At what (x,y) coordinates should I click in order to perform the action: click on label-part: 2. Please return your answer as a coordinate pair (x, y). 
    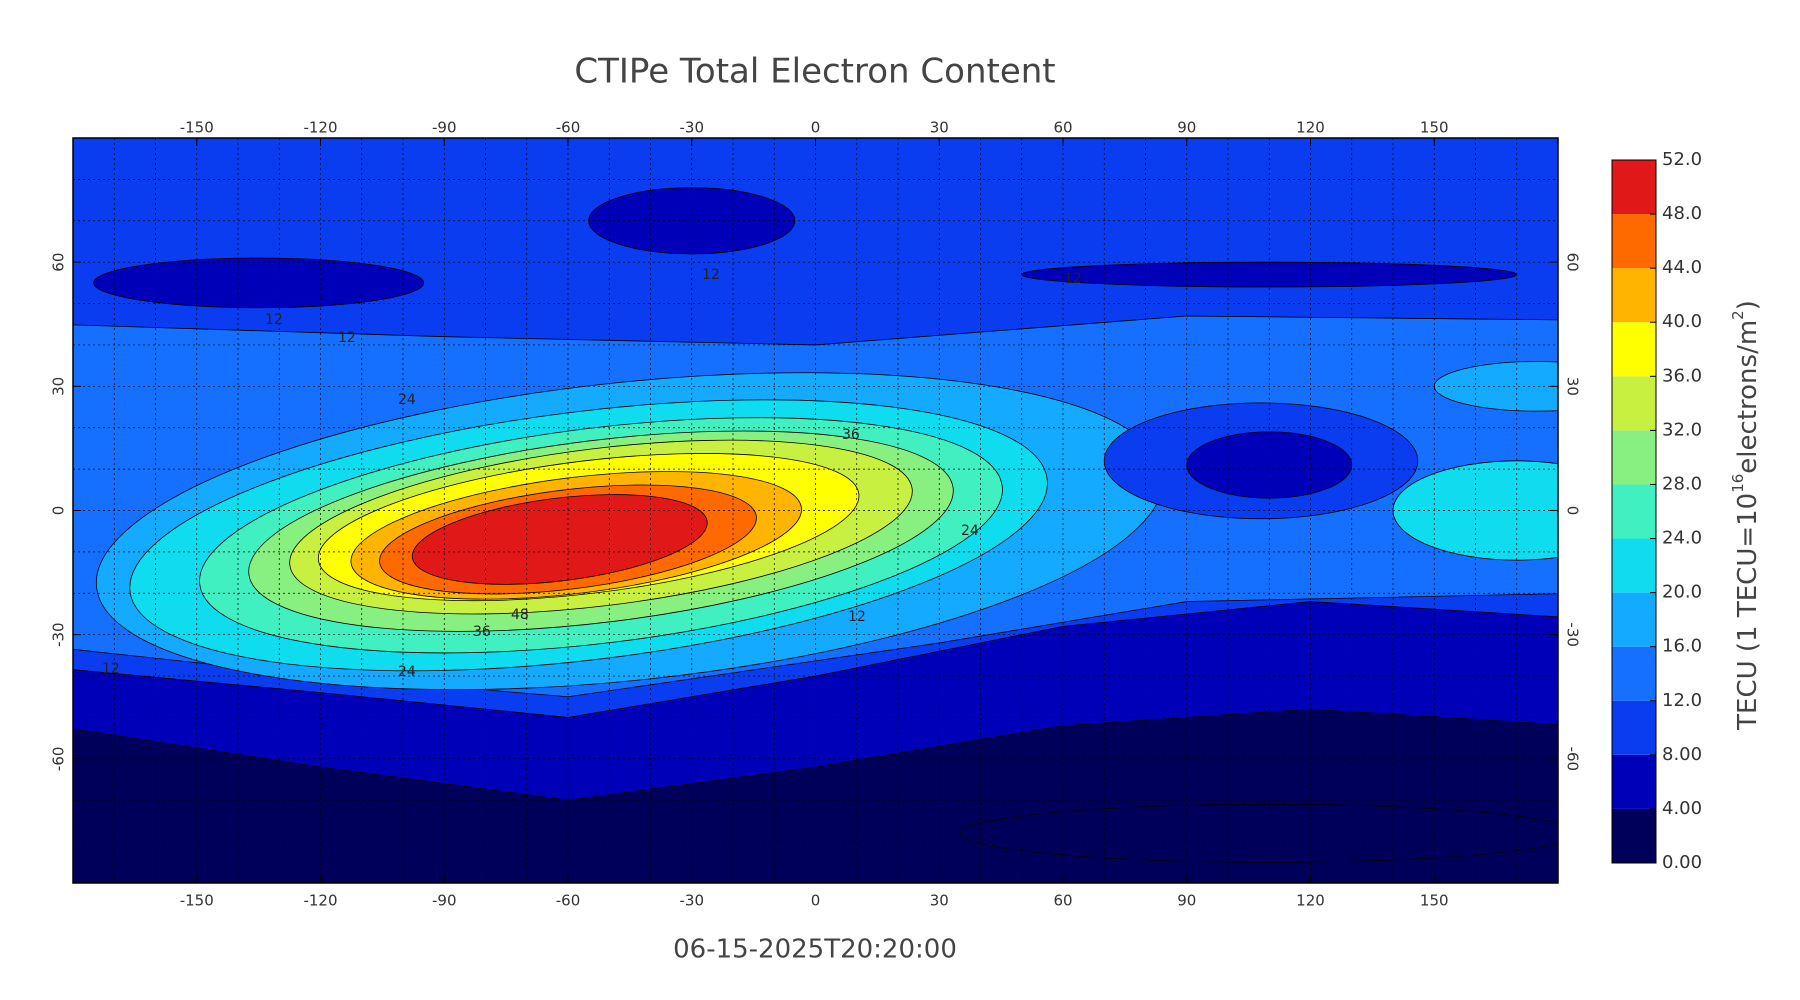
    Looking at the image, I should click on (1738, 315).